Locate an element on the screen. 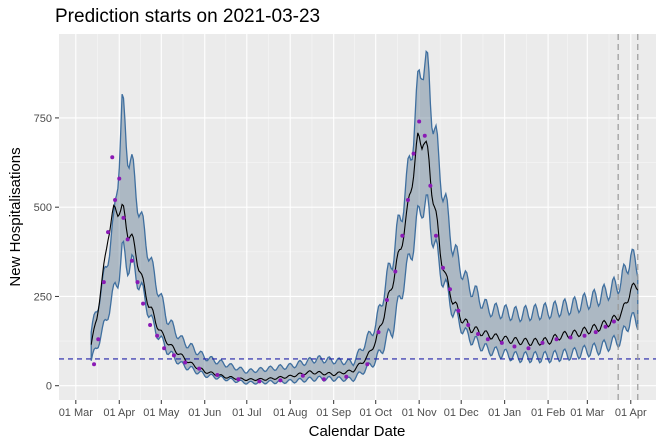  prediction-start-lines is located at coordinates (628, 217).